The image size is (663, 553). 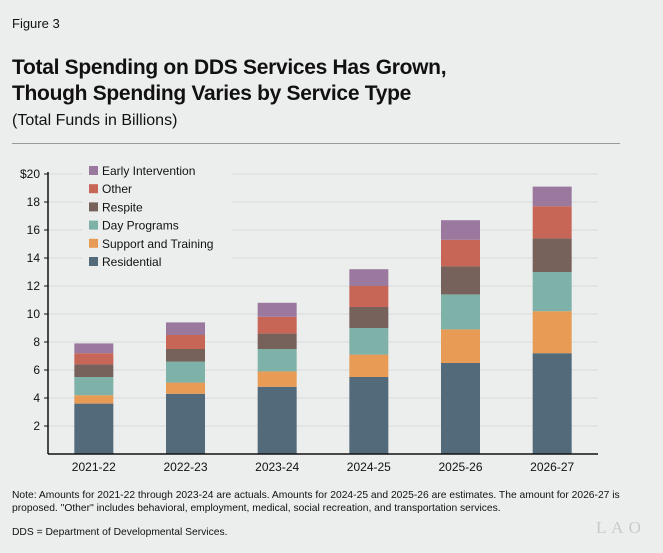 What do you see at coordinates (185, 467) in the screenshot?
I see `x-tick-label: 2022-23` at bounding box center [185, 467].